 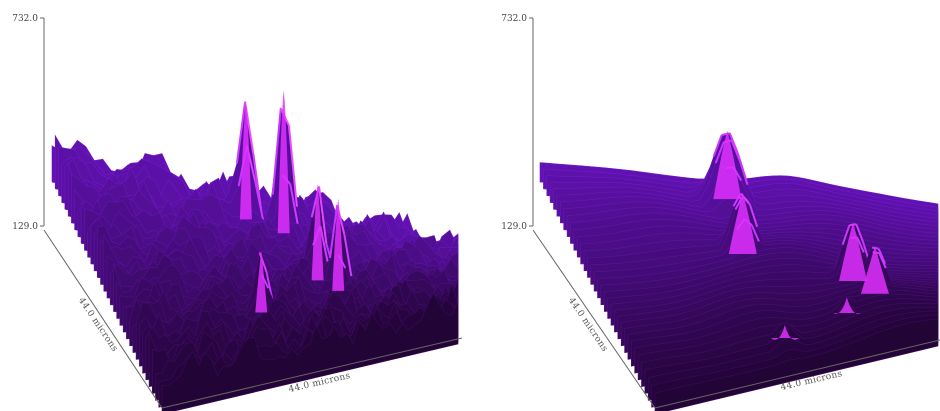 I want to click on x-axis-left, so click(x=312, y=373).